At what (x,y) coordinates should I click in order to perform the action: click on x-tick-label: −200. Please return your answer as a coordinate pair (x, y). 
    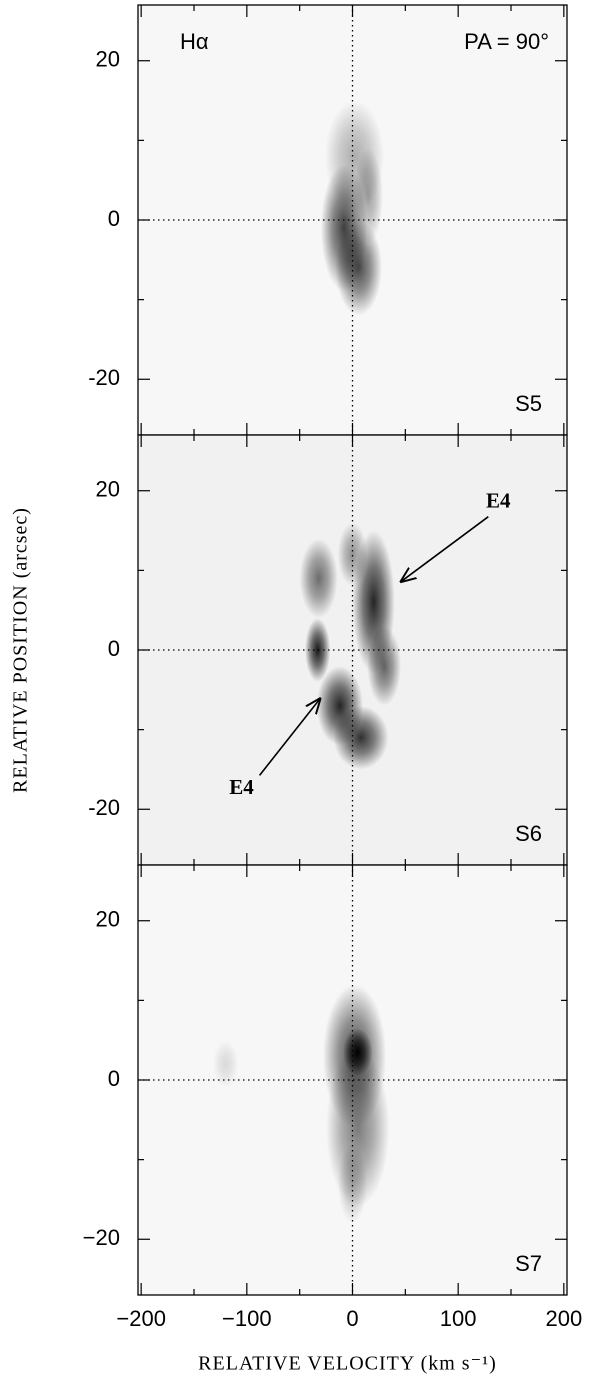
    Looking at the image, I should click on (141, 1318).